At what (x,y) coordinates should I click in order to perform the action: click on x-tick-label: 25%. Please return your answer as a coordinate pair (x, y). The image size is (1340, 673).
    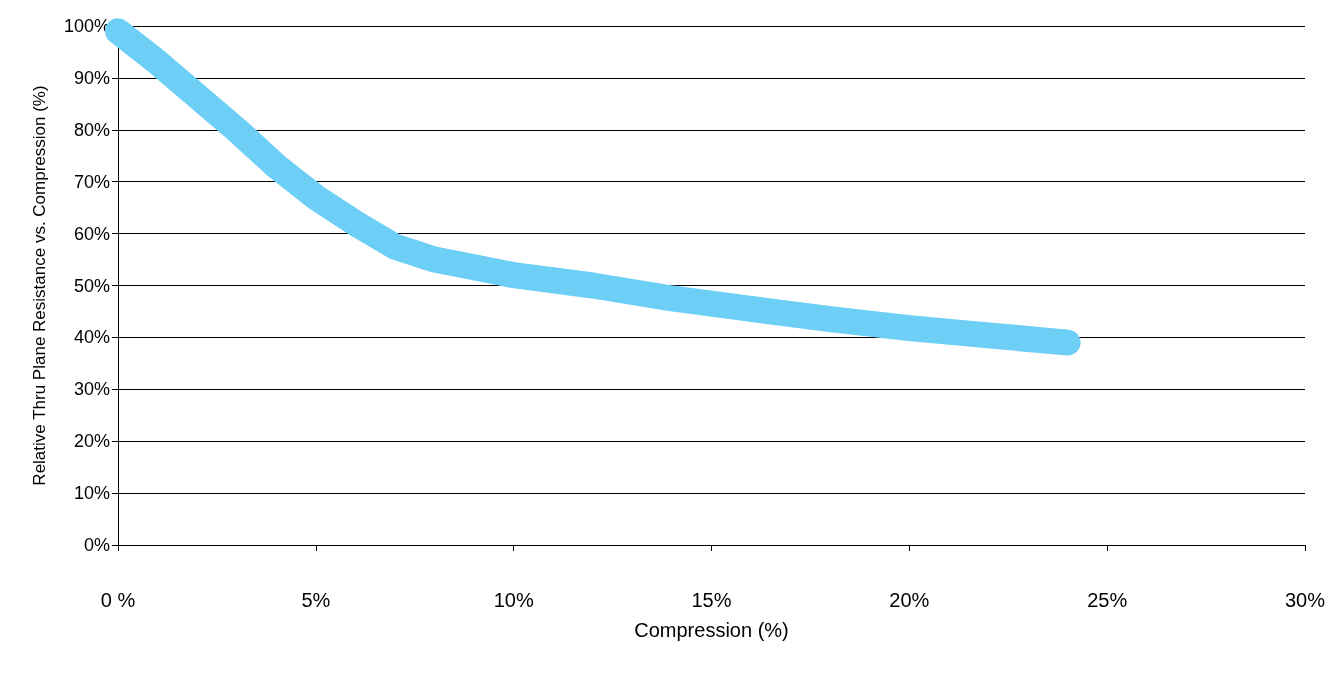
    Looking at the image, I should click on (1107, 600).